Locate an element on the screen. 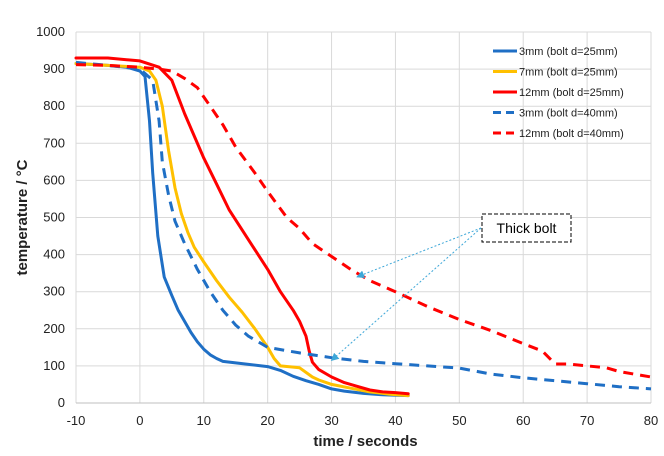  x-axis-title: time / seconds is located at coordinates (365, 441).